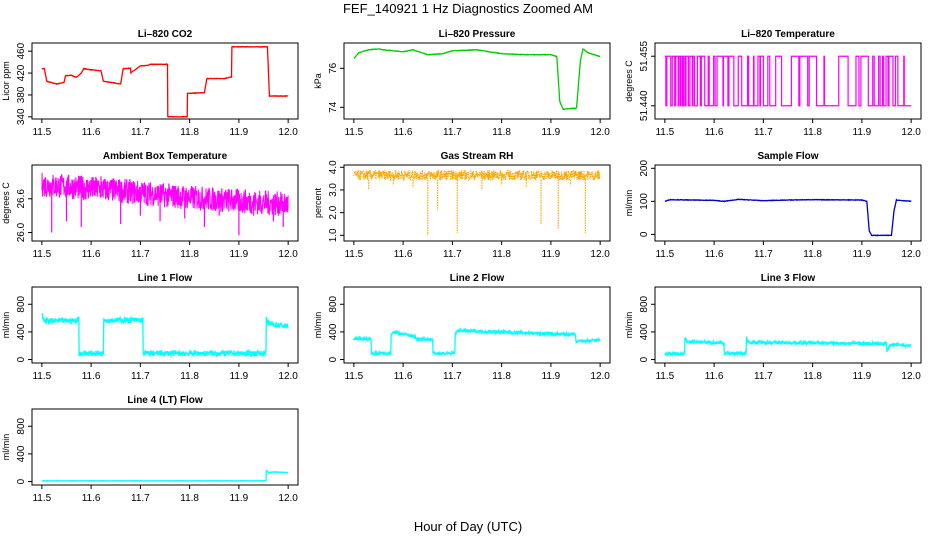 This screenshot has height=540, width=936. What do you see at coordinates (788, 278) in the screenshot?
I see `panel-title: Line 3 Flow` at bounding box center [788, 278].